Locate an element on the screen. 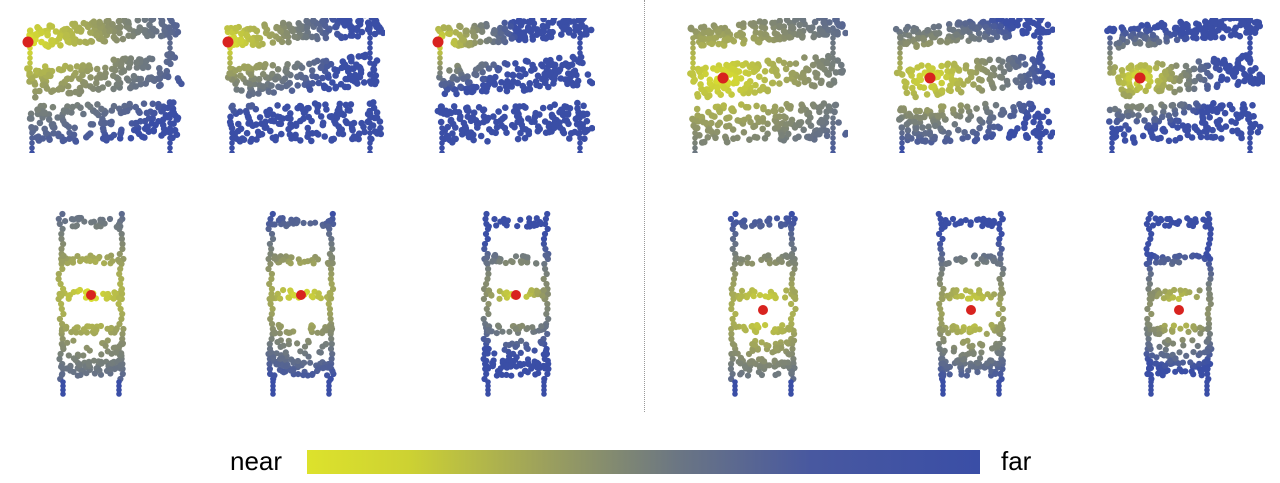  shelf-point-cloud is located at coordinates (763, 303).